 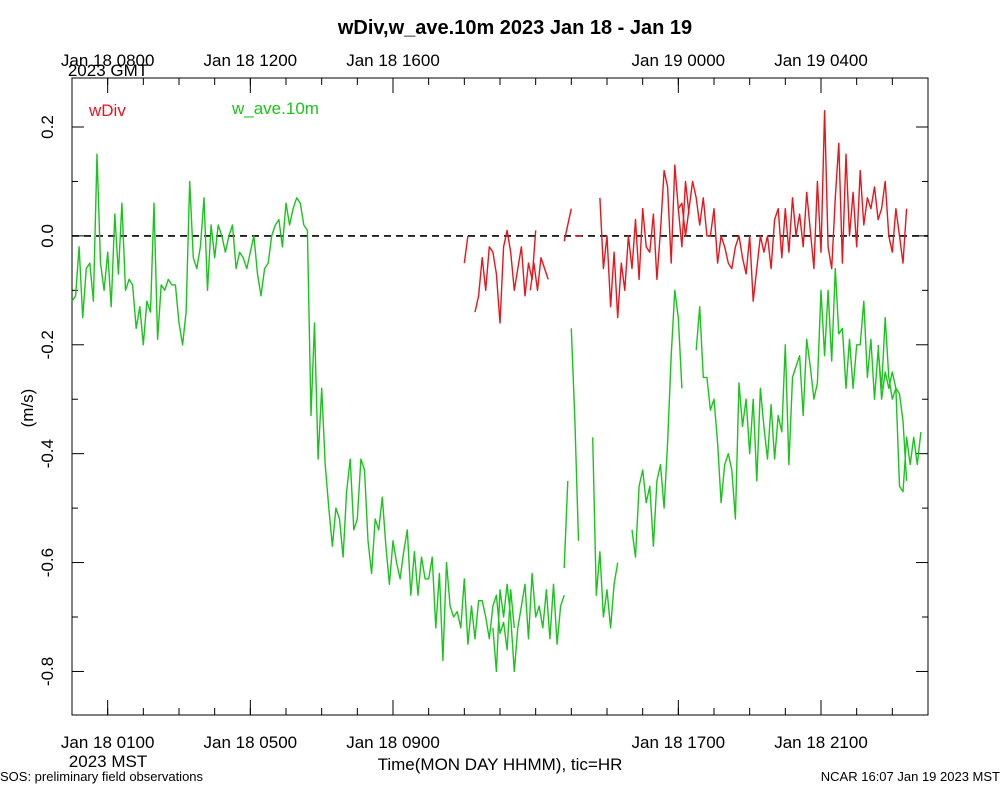 I want to click on legend-w-ave-10m: w_ave.10m, so click(x=275, y=108).